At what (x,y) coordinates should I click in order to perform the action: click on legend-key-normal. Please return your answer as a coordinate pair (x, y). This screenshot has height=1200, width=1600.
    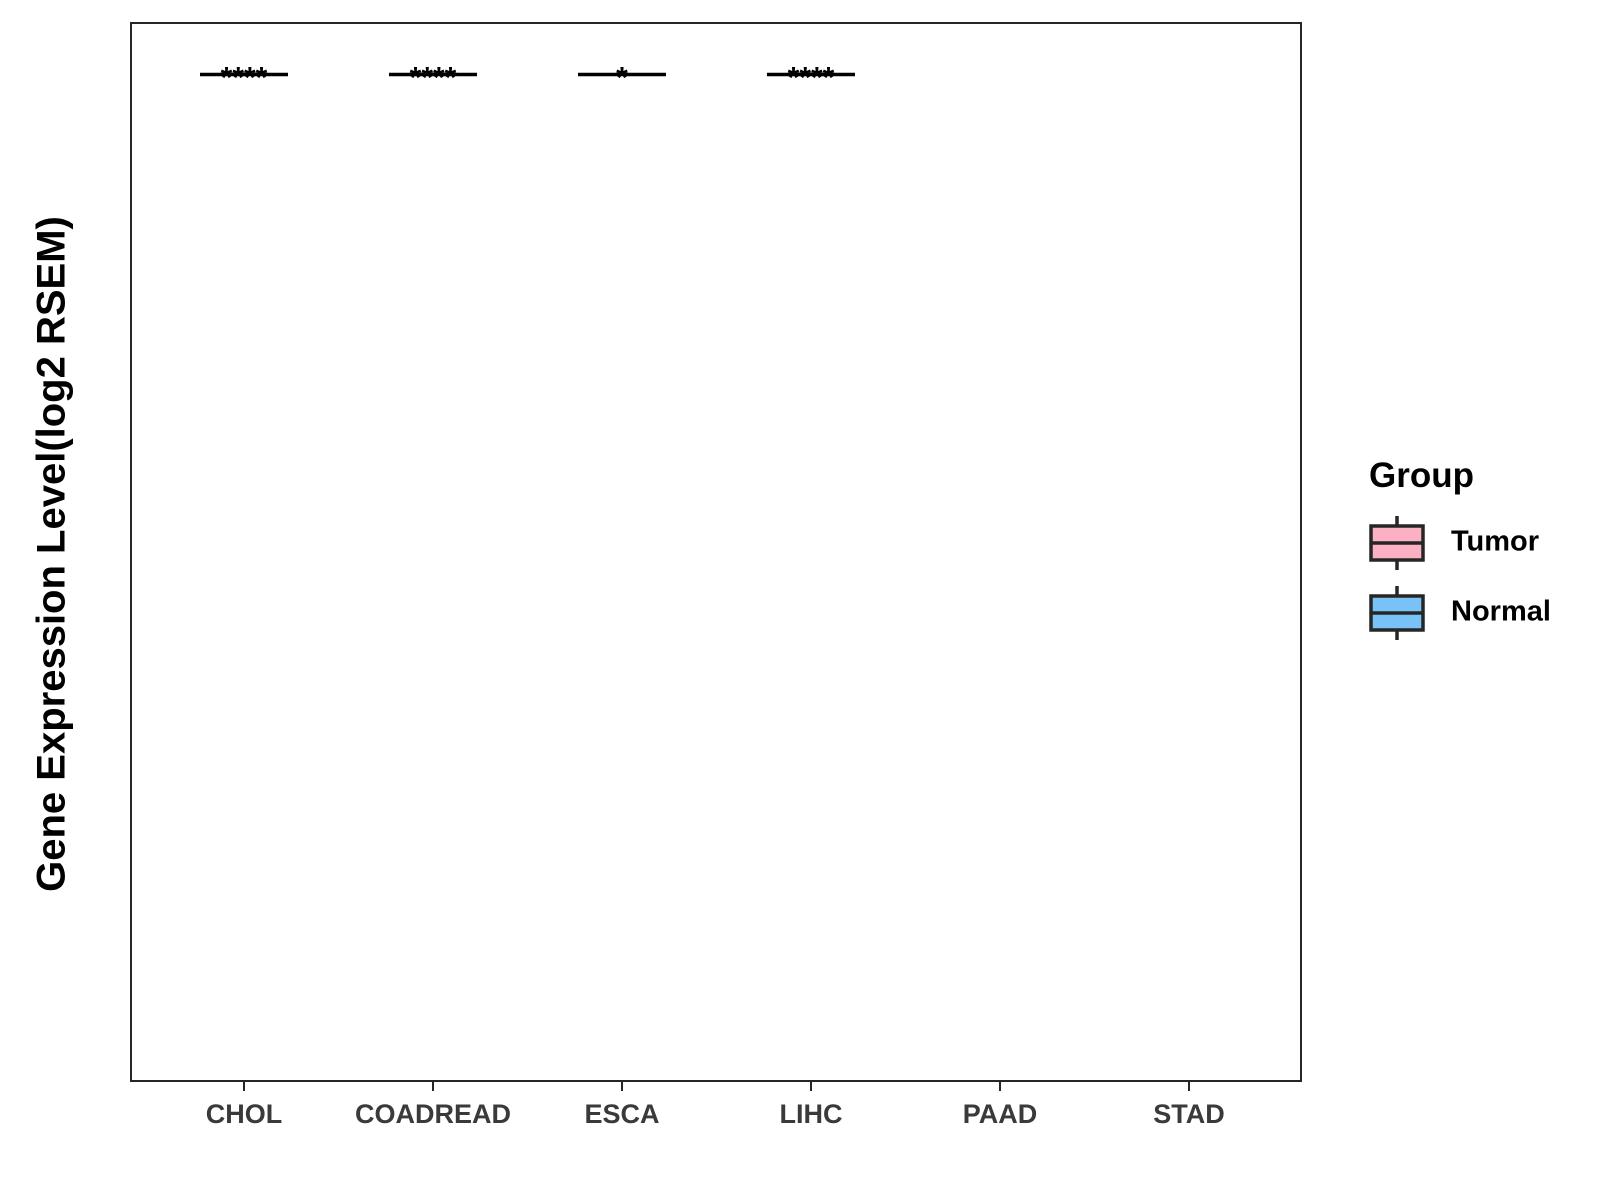
    Looking at the image, I should click on (1397, 613).